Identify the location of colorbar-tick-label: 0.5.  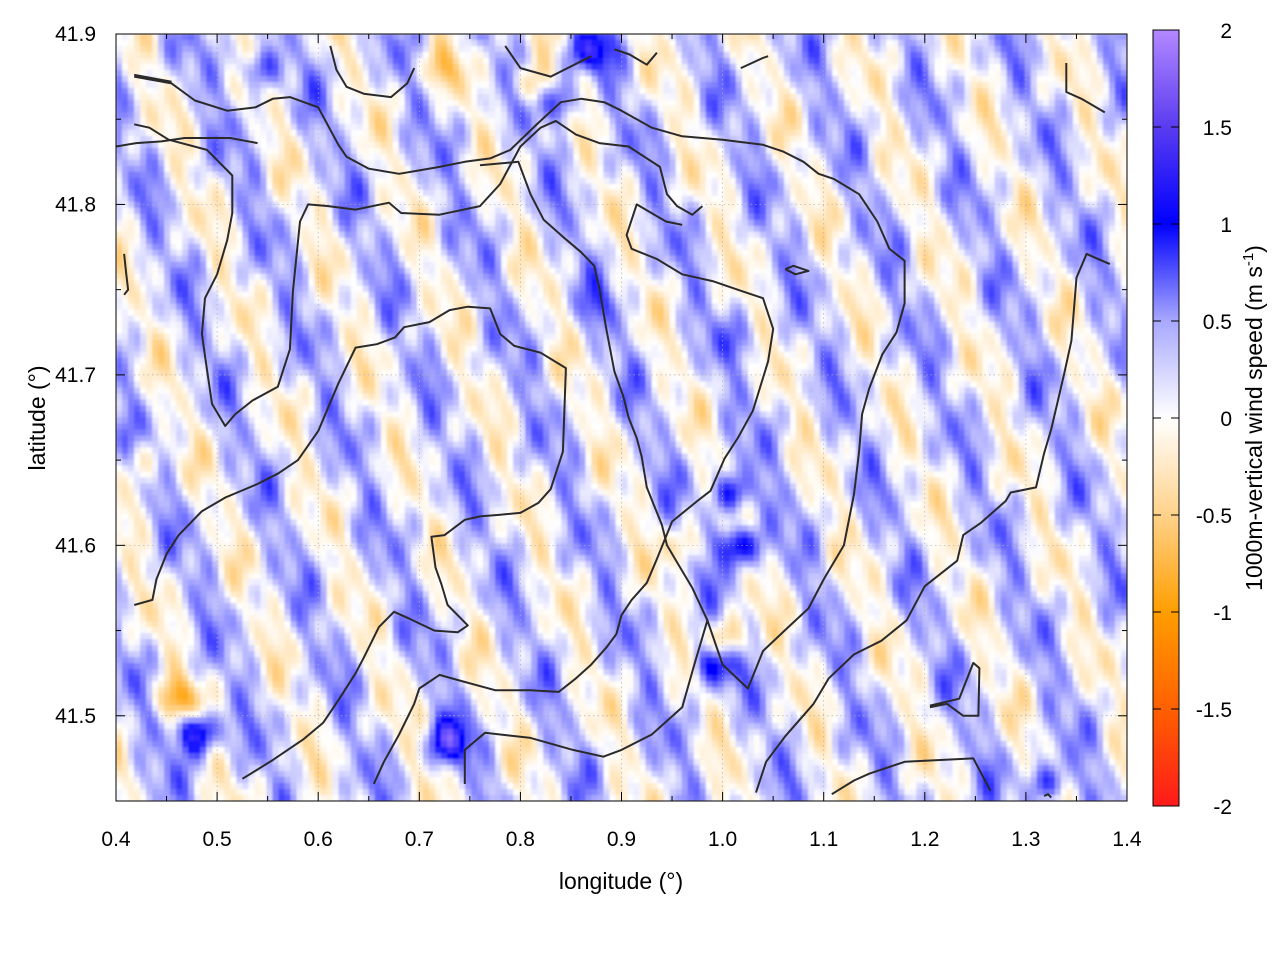
(1217, 322).